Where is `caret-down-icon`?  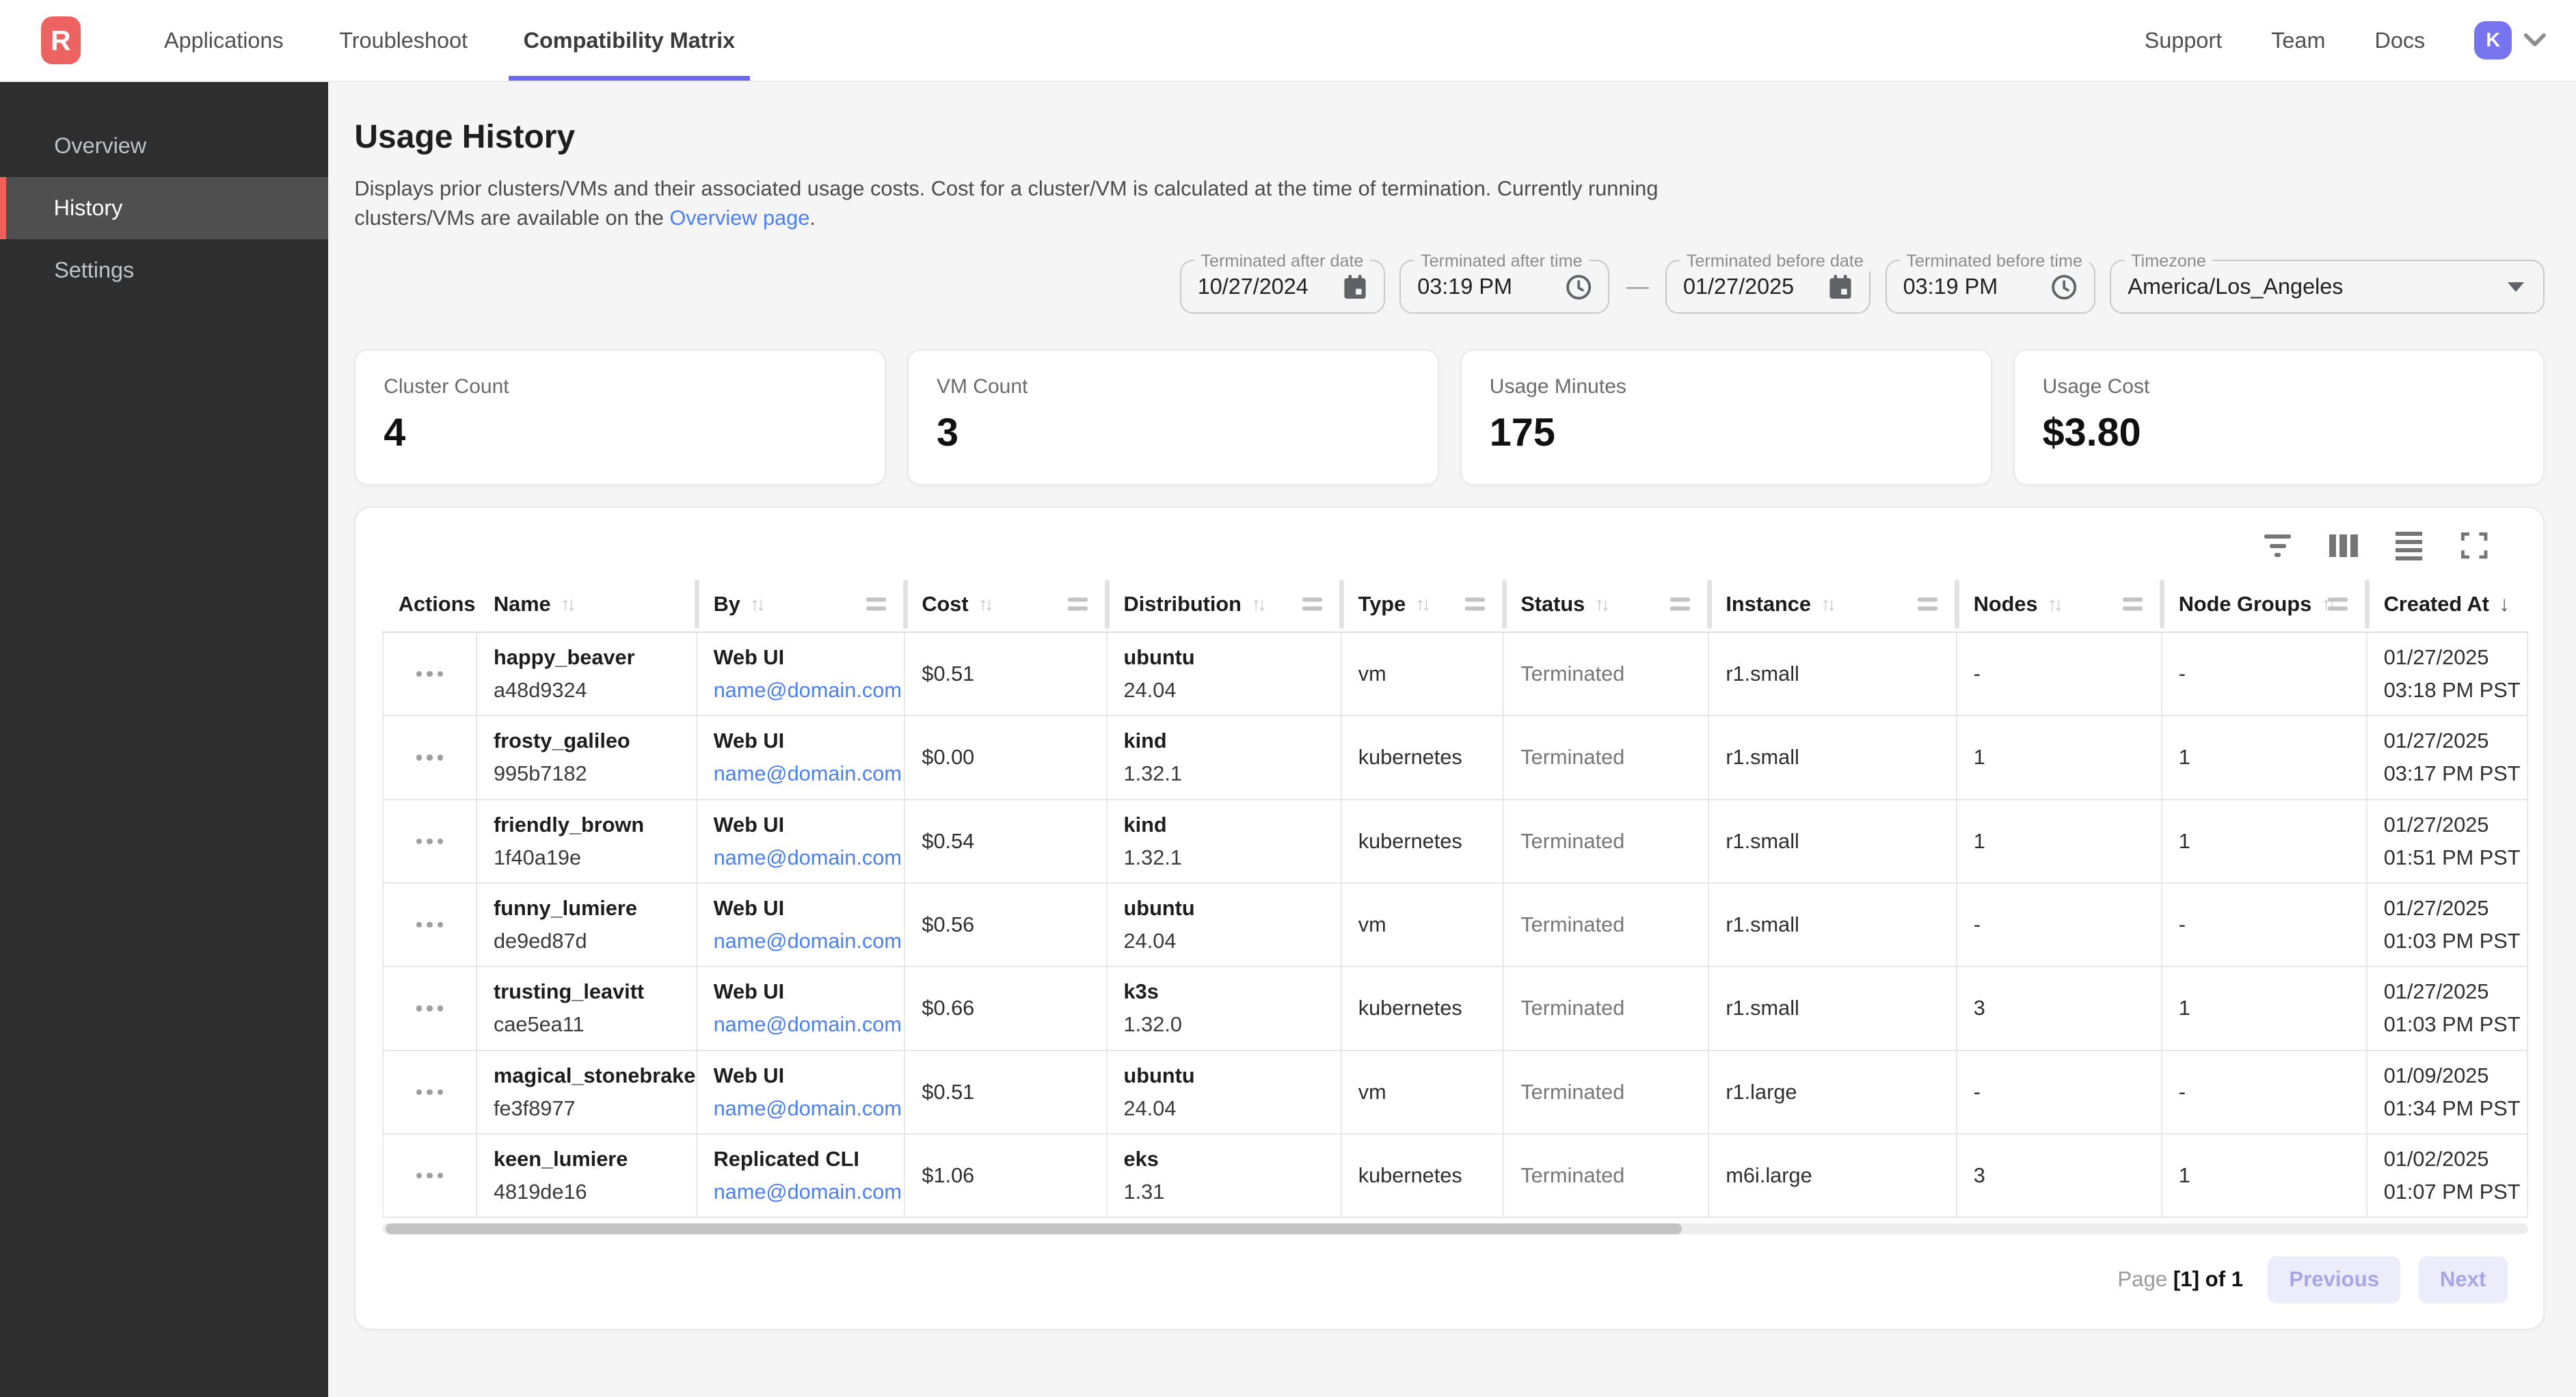
caret-down-icon is located at coordinates (2515, 287).